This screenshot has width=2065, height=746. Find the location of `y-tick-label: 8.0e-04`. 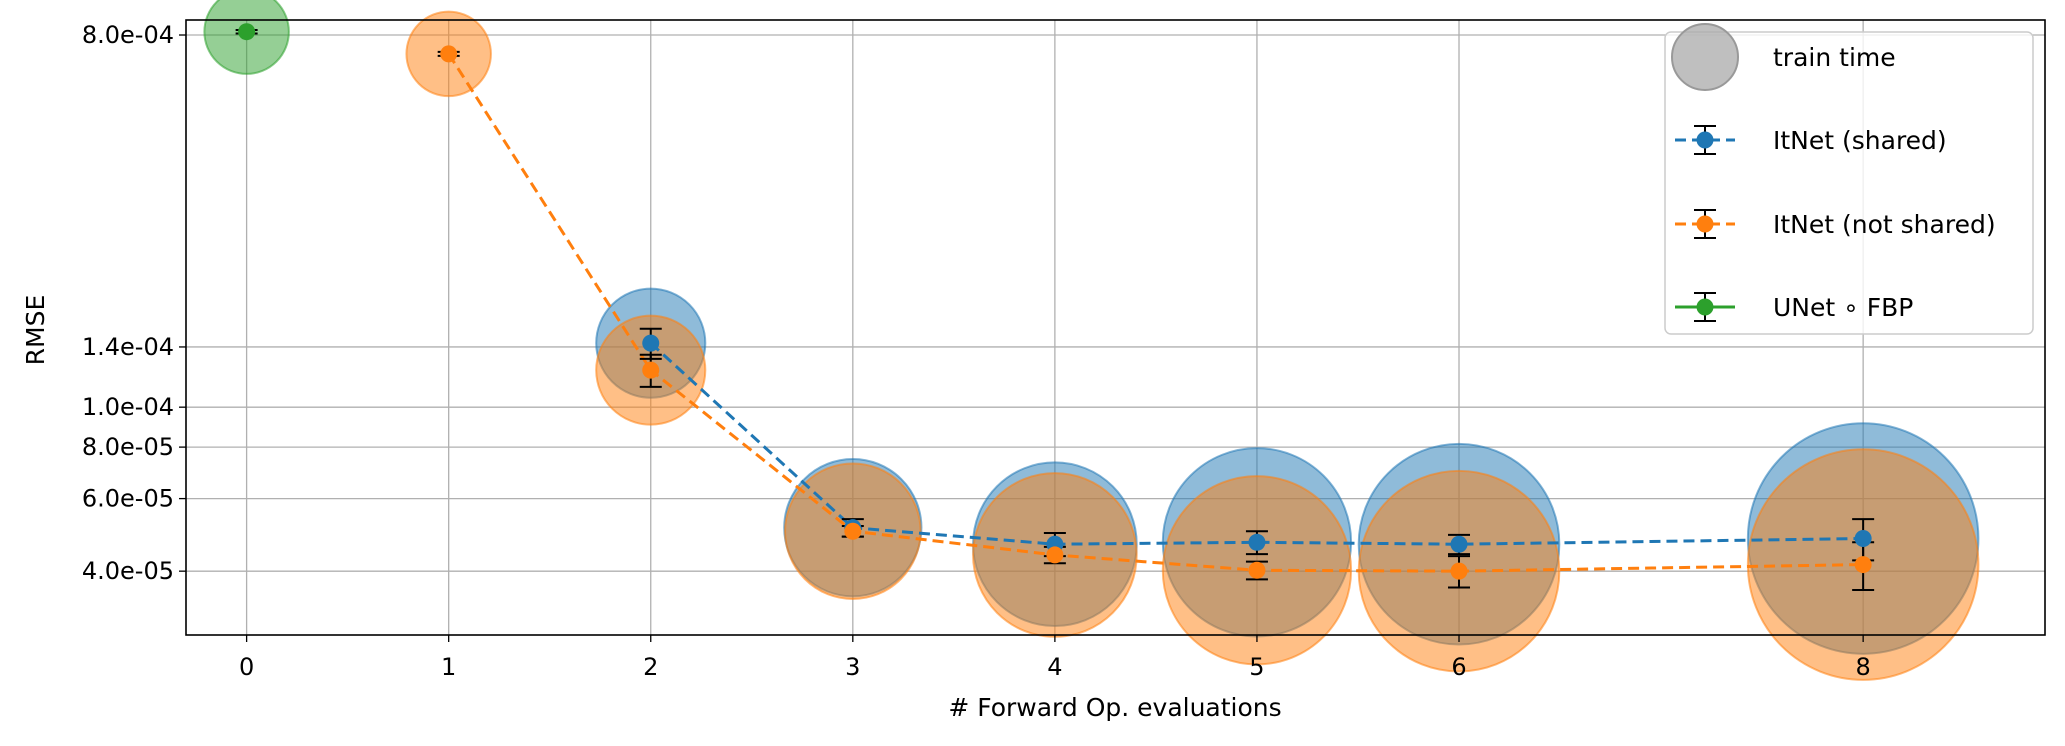

y-tick-label: 8.0e-04 is located at coordinates (128, 35).